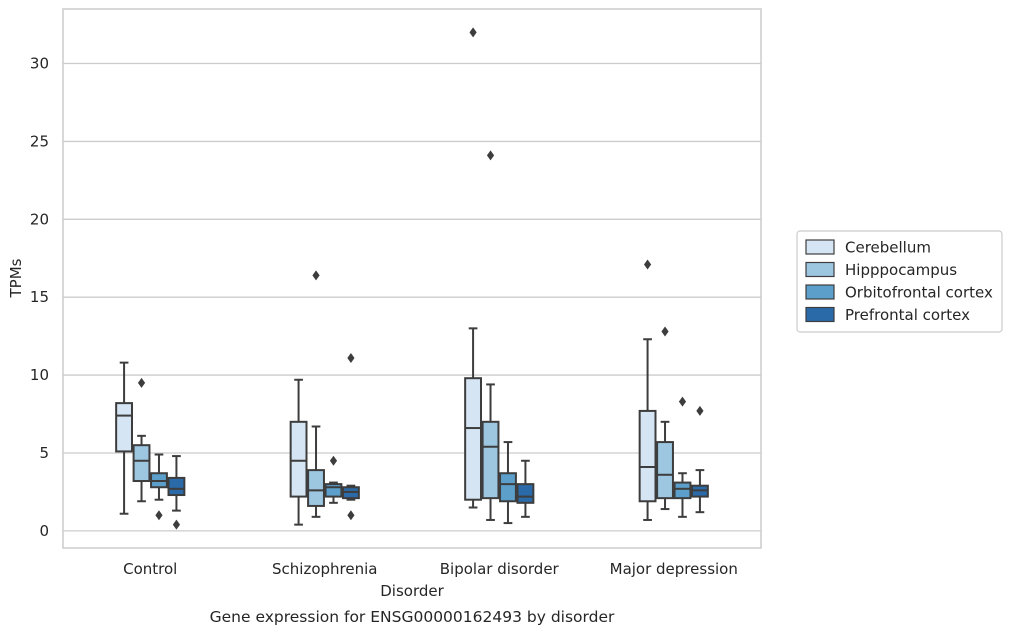 The image size is (1013, 638). What do you see at coordinates (412, 591) in the screenshot?
I see `x-axis-title: Disorder` at bounding box center [412, 591].